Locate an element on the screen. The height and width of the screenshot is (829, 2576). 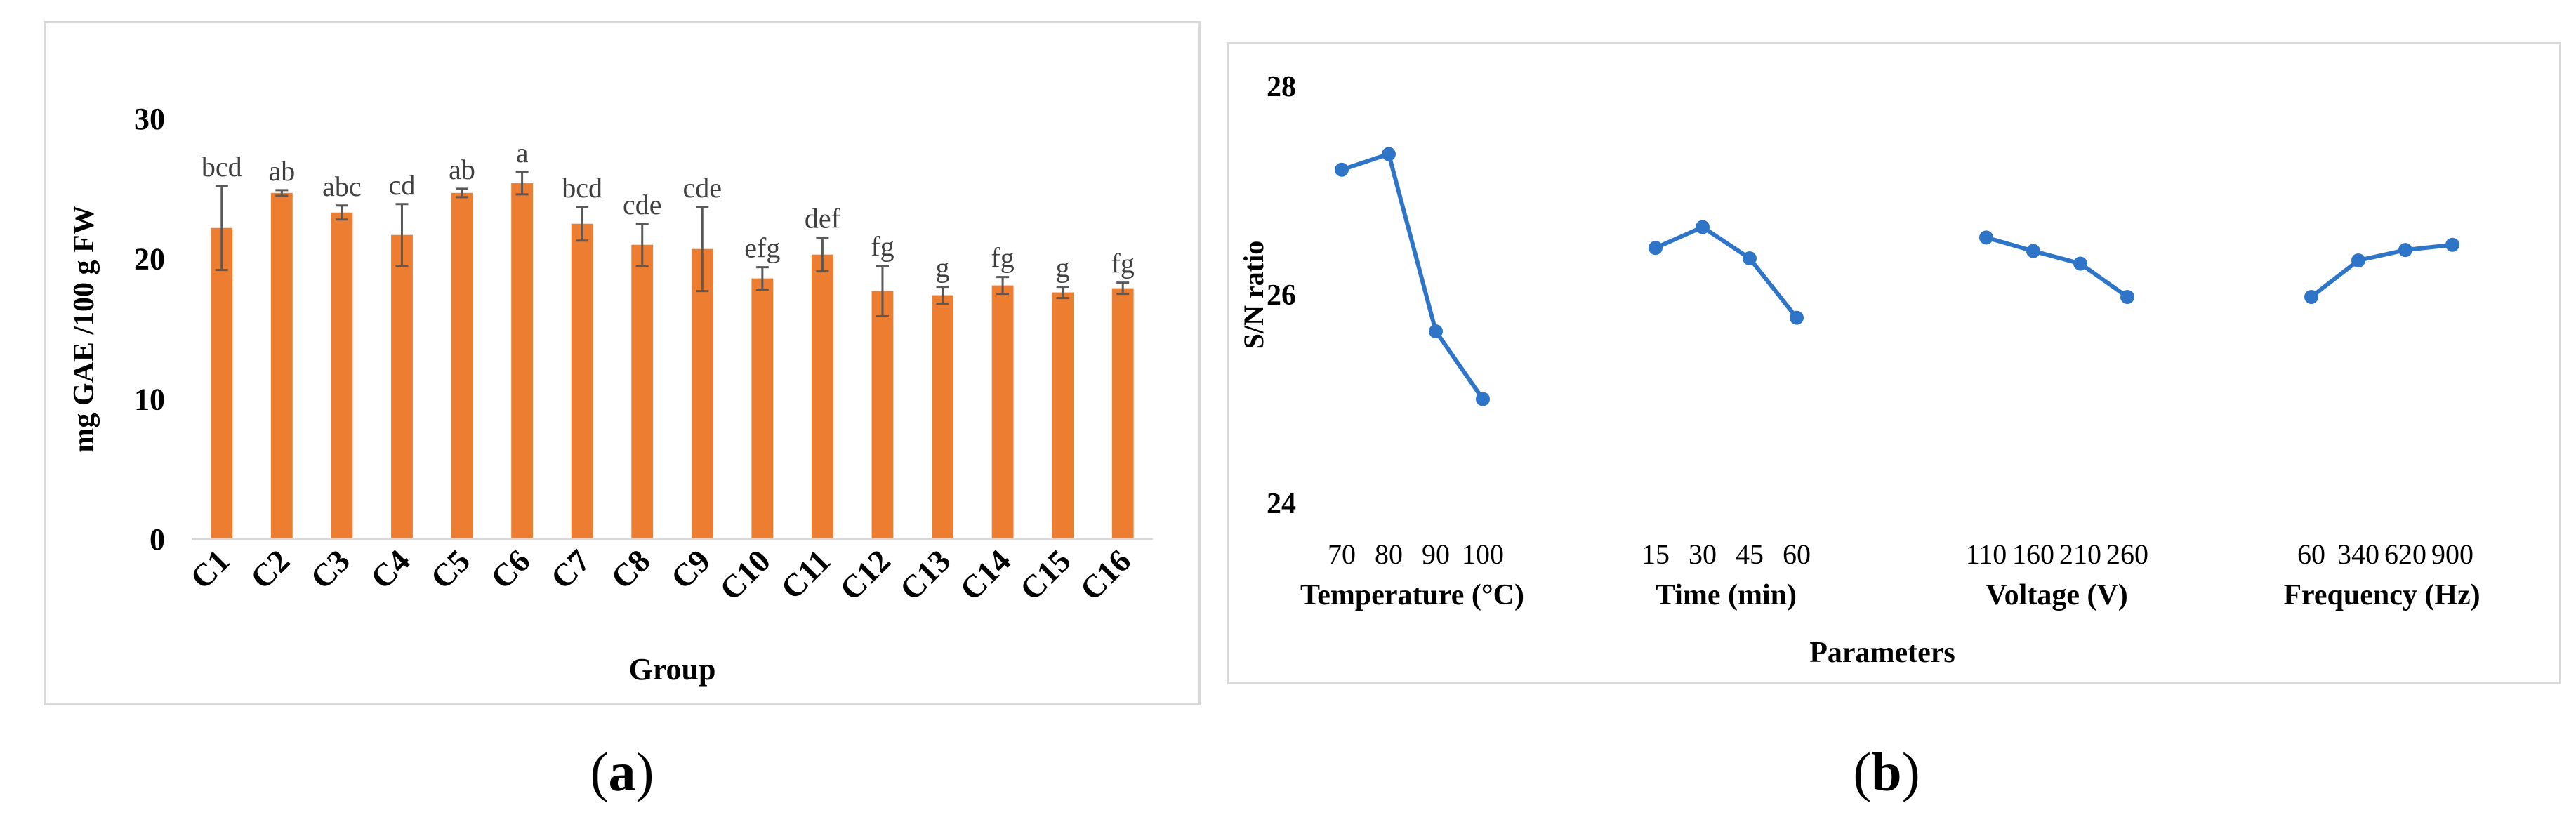
panel-letter-a: a is located at coordinates (622, 771).